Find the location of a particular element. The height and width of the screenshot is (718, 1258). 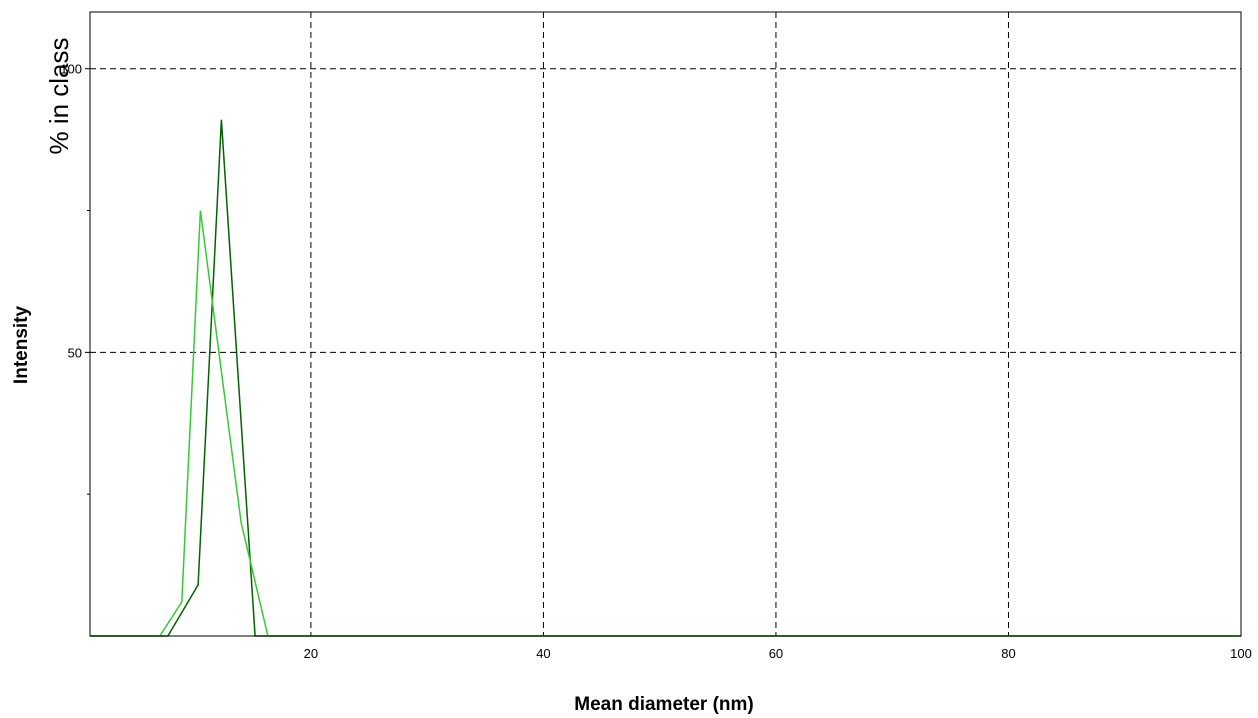

y-tick-label: 100 is located at coordinates (71, 69).